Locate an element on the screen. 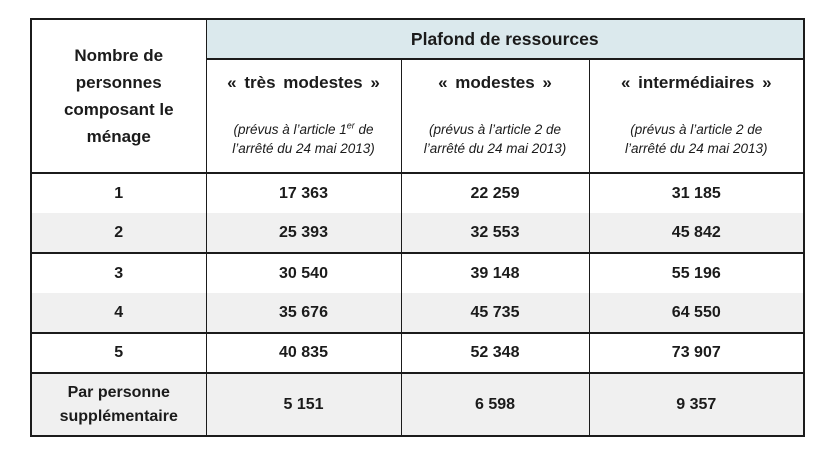 This screenshot has width=826, height=454. row-label: 4 is located at coordinates (118, 313).